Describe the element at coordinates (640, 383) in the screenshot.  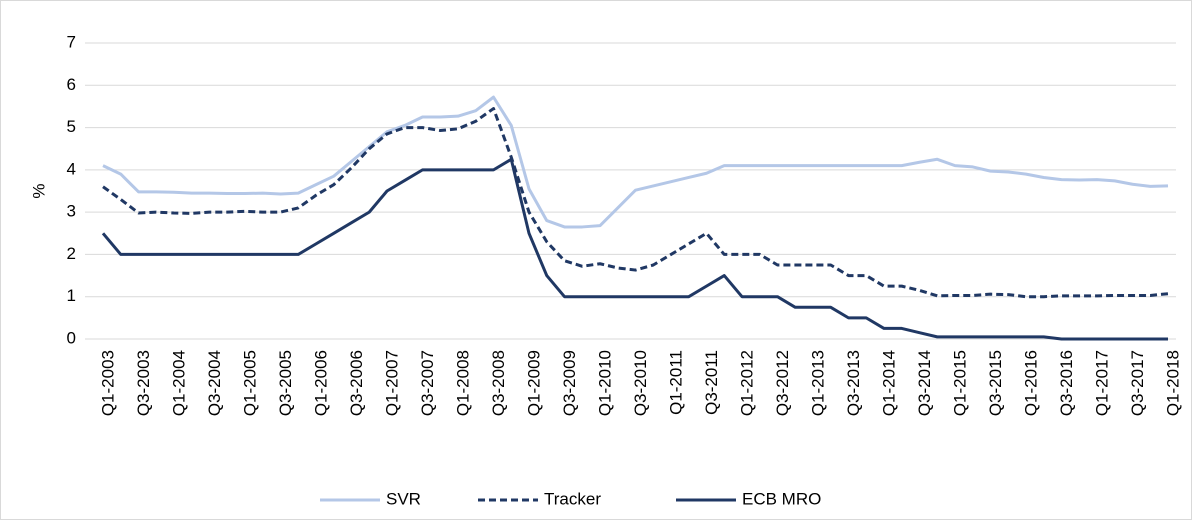
I see `x-tick-label: Q3-2010` at that location.